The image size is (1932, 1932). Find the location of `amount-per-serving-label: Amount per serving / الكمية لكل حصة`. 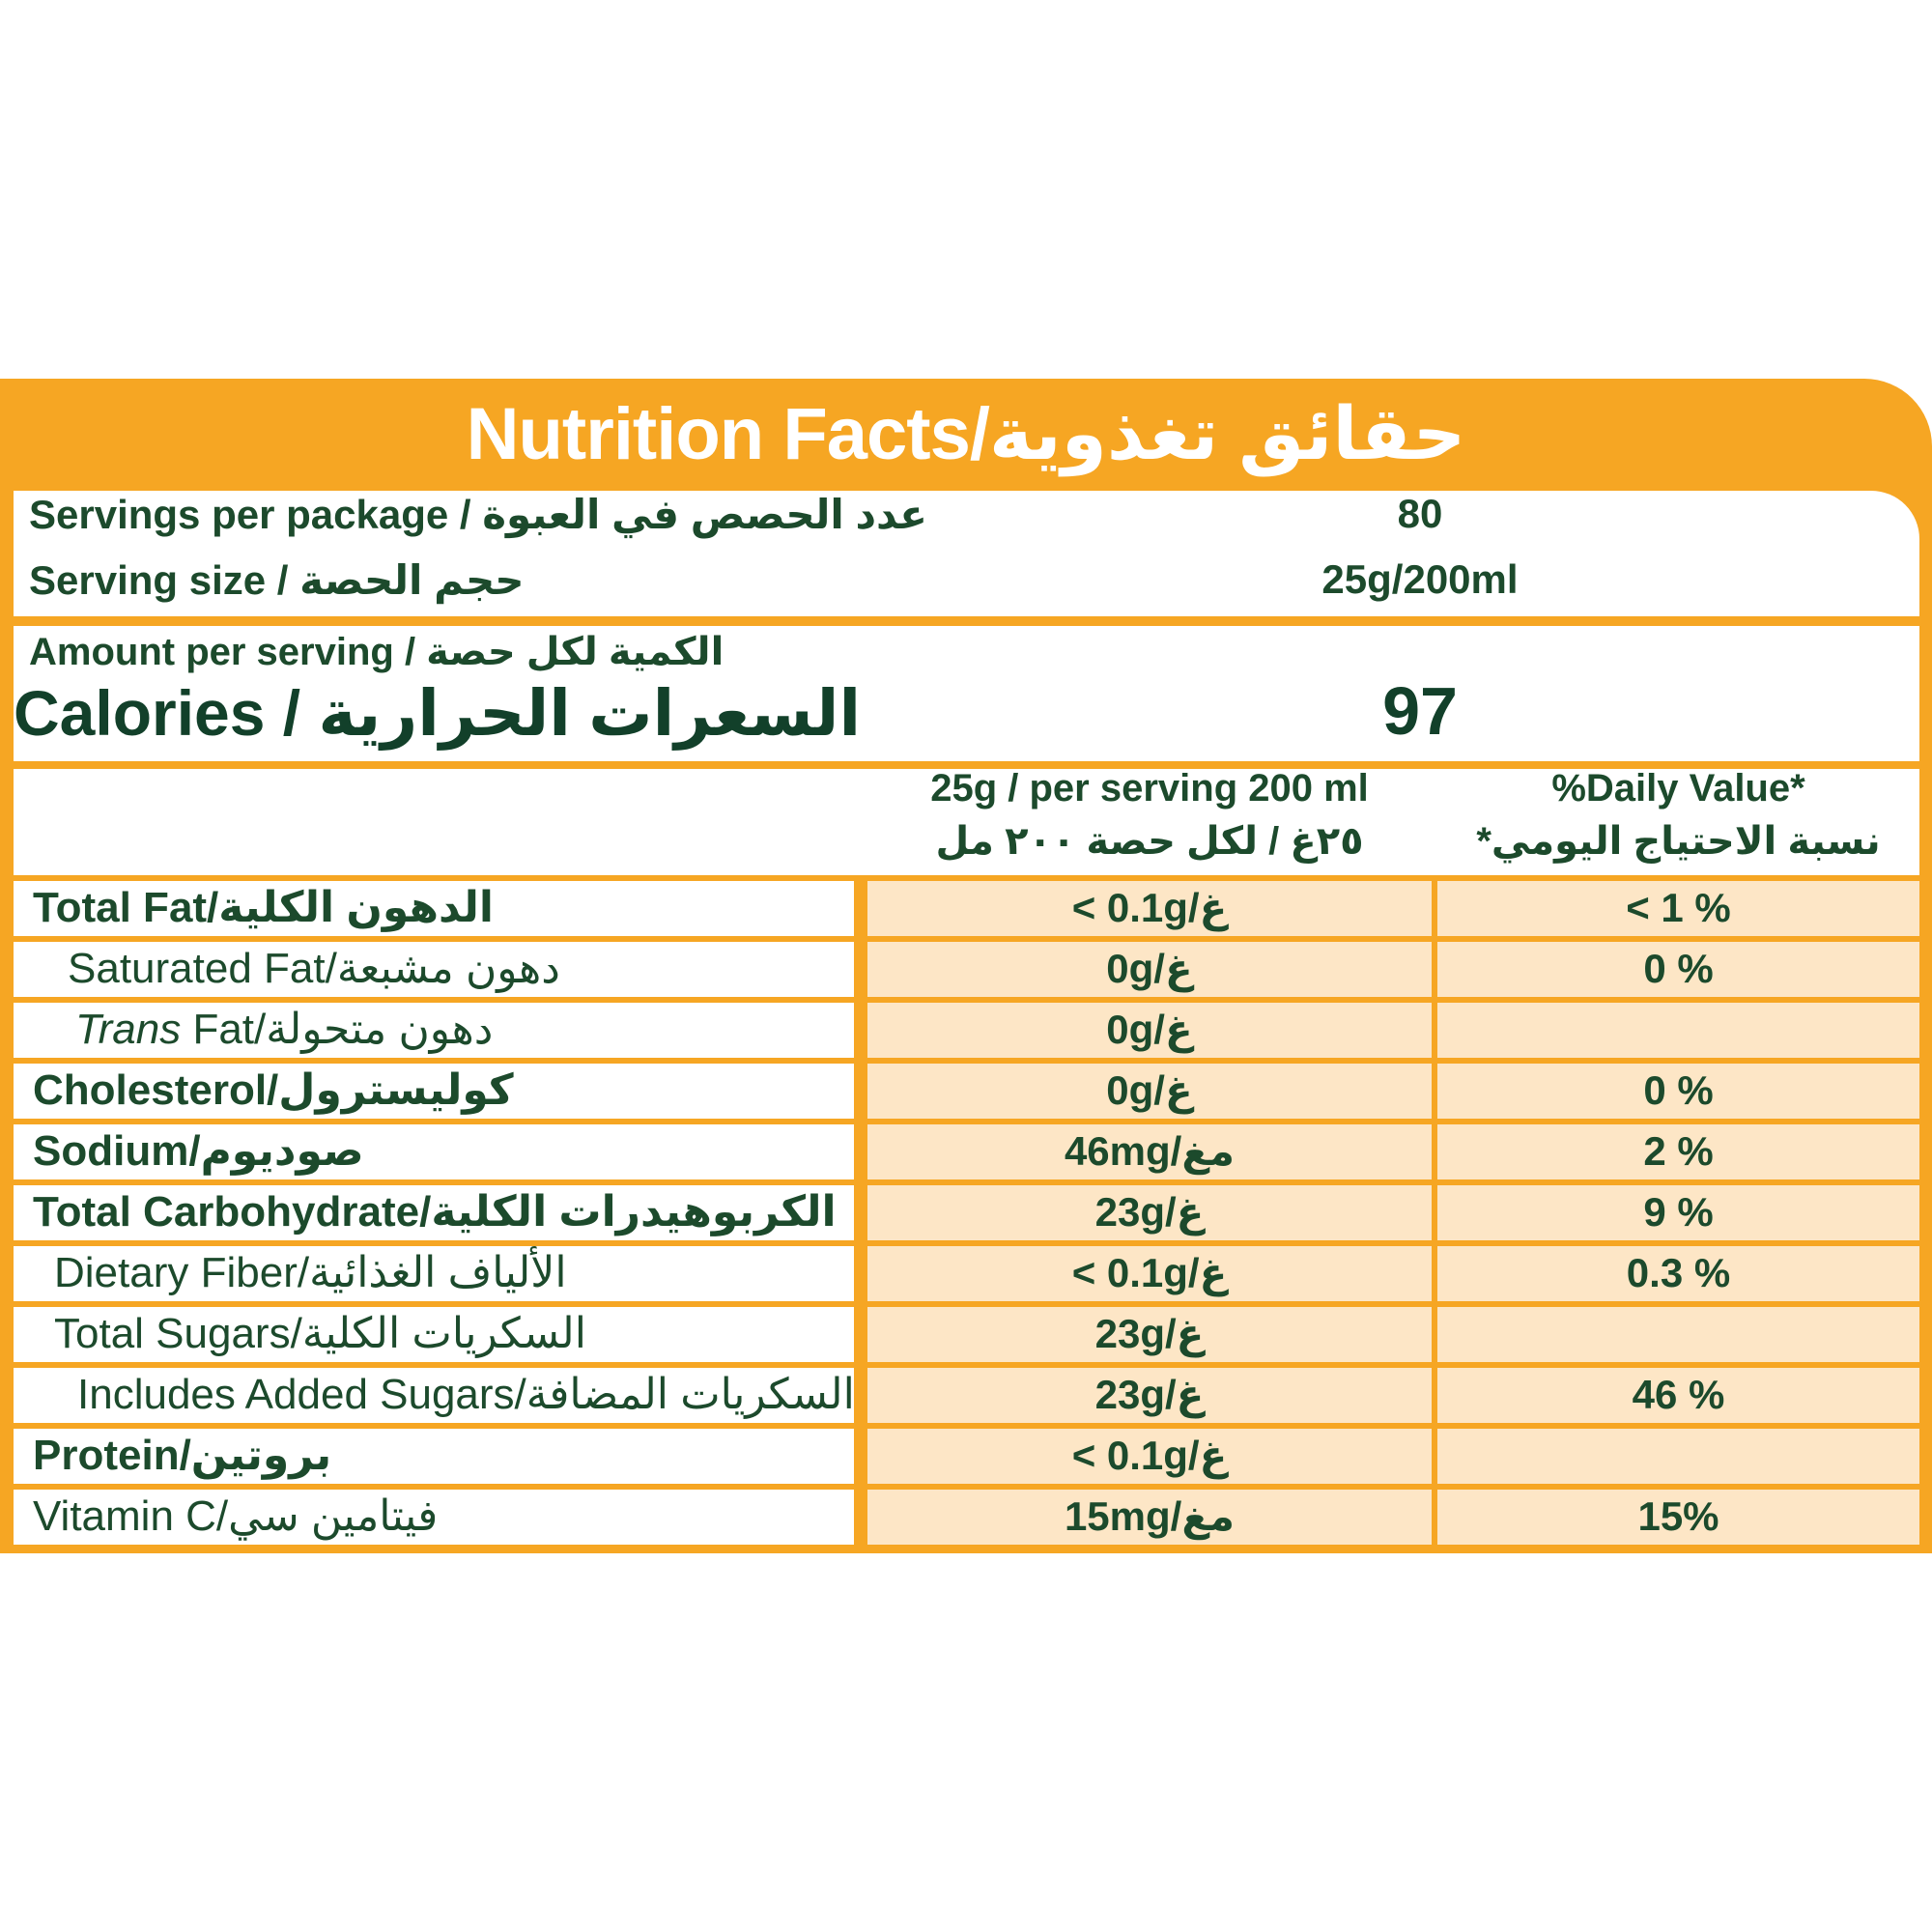

amount-per-serving-label: Amount per serving / الكمية لكل حصة is located at coordinates (376, 652).